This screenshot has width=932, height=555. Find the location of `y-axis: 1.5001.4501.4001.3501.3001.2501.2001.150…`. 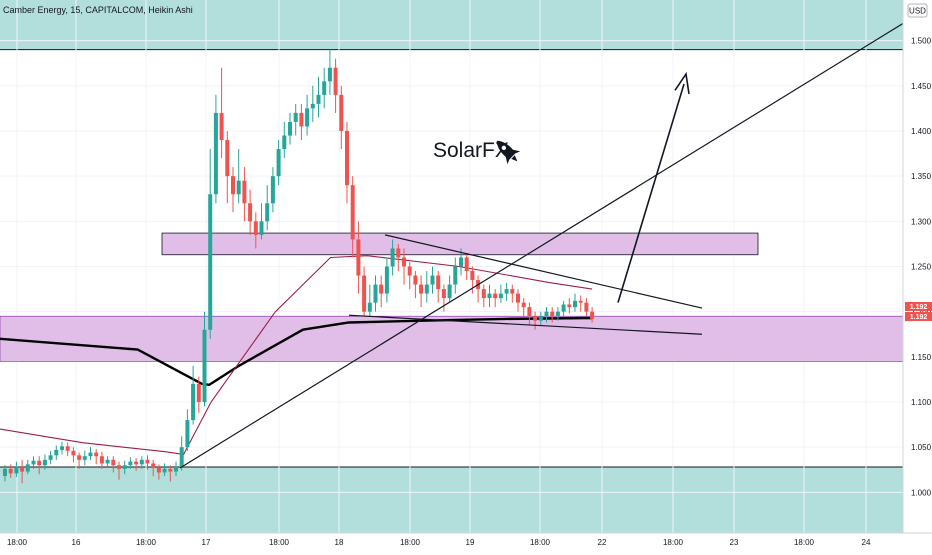

y-axis: 1.5001.4501.4001.3501.3001.2501.2001.150… is located at coordinates (917, 275).